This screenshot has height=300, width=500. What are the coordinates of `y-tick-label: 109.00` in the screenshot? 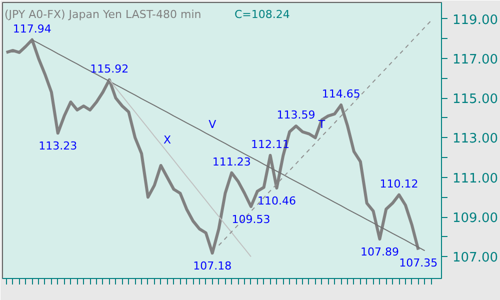 It's located at (475, 218).